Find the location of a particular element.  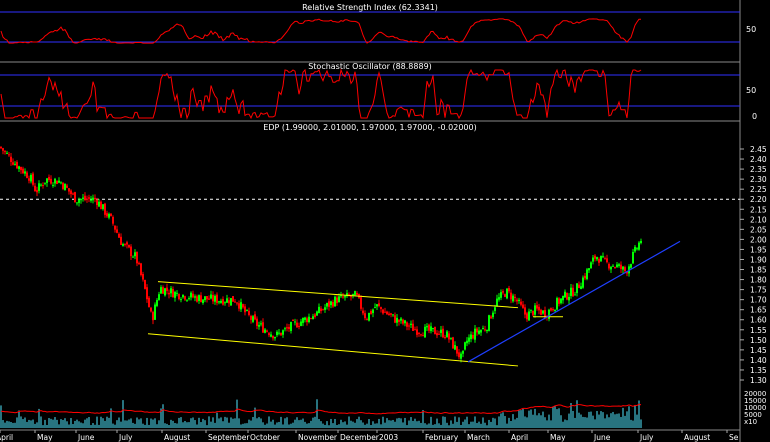

price-tick-label: 1.35 is located at coordinates (758, 370).